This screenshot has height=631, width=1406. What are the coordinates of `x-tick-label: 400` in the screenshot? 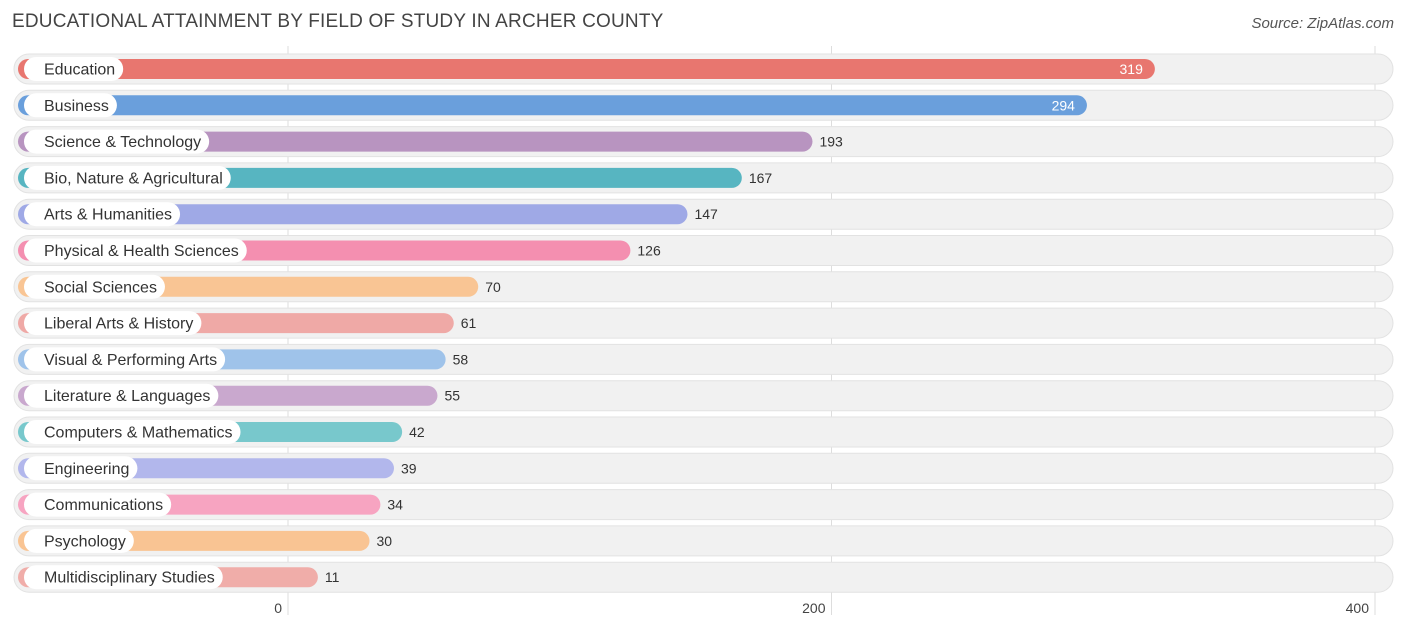 It's located at (1358, 608).